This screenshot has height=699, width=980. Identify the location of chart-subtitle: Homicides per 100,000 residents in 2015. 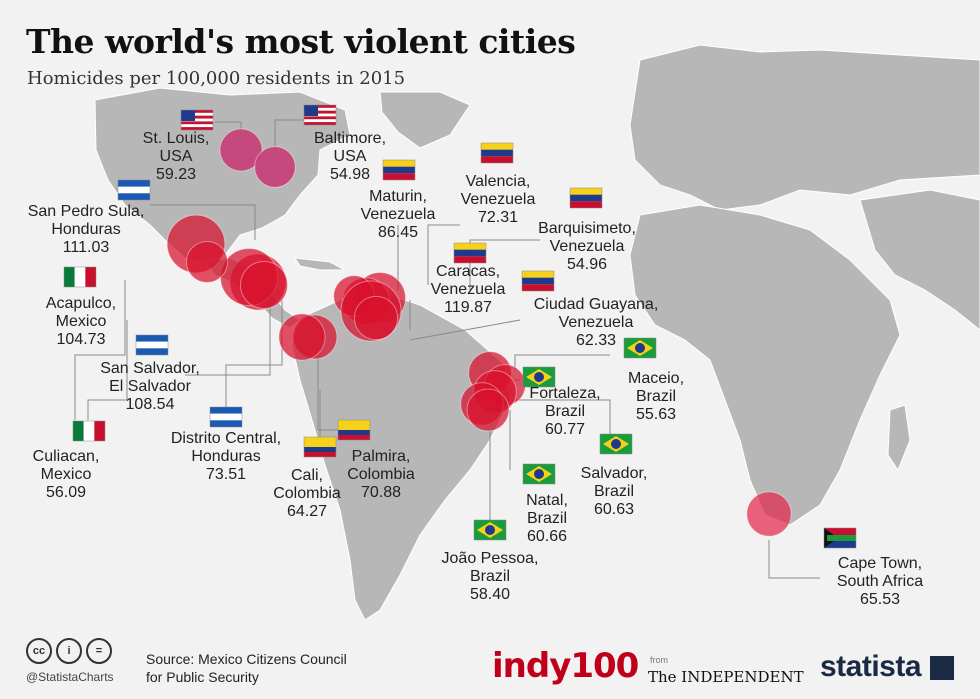
(216, 78).